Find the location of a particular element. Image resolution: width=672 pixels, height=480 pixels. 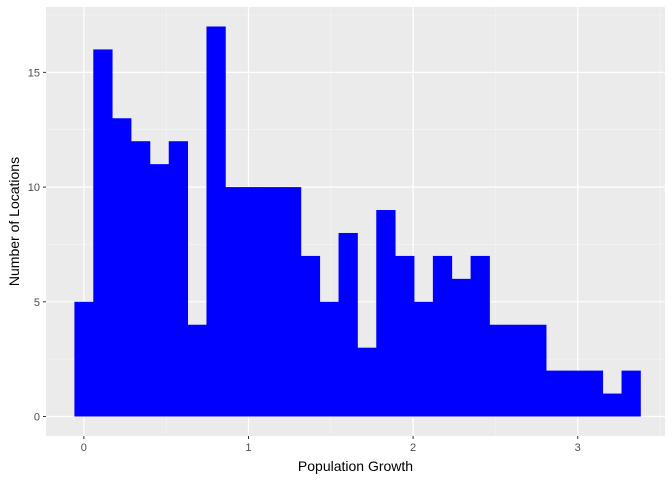

y-tick-label: 15 is located at coordinates (34, 73).